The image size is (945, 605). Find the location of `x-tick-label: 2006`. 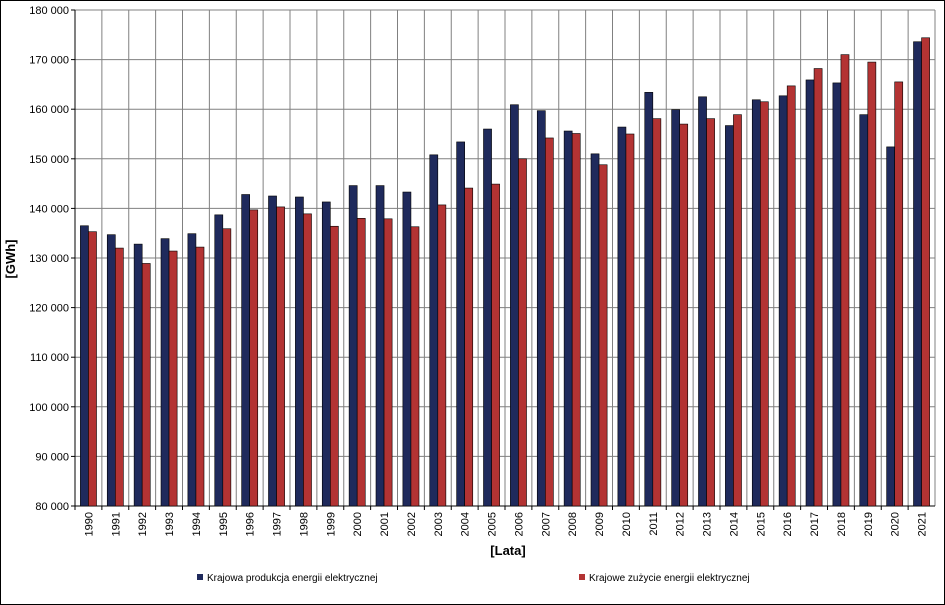

x-tick-label: 2006 is located at coordinates (519, 524).